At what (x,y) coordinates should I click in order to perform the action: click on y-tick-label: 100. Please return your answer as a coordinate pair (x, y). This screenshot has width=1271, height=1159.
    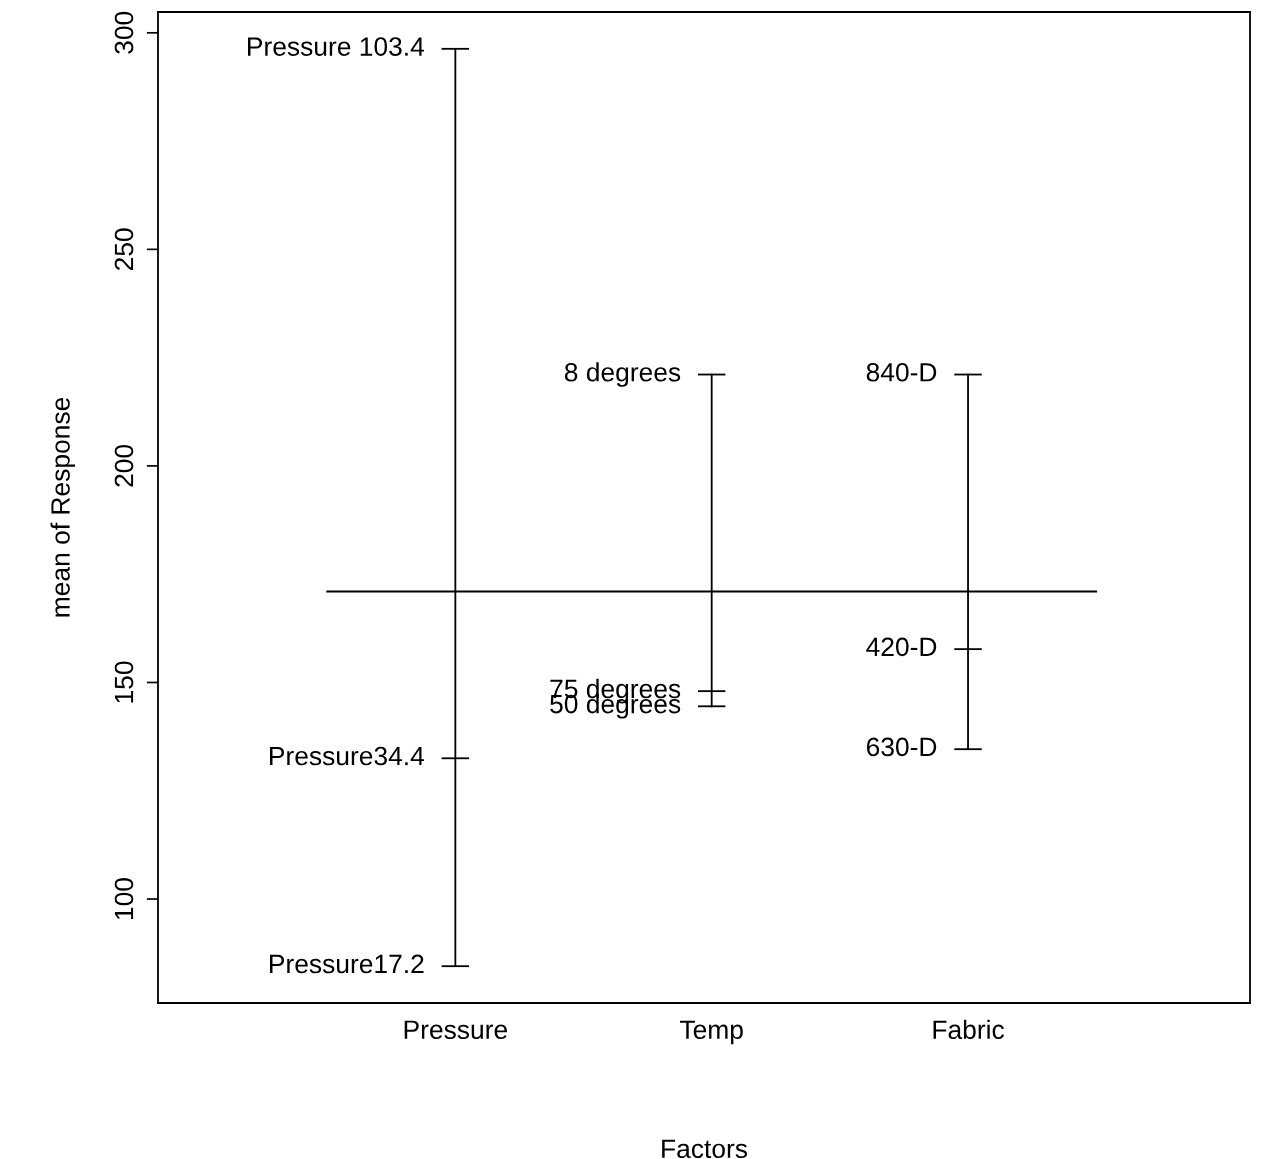
    Looking at the image, I should click on (124, 899).